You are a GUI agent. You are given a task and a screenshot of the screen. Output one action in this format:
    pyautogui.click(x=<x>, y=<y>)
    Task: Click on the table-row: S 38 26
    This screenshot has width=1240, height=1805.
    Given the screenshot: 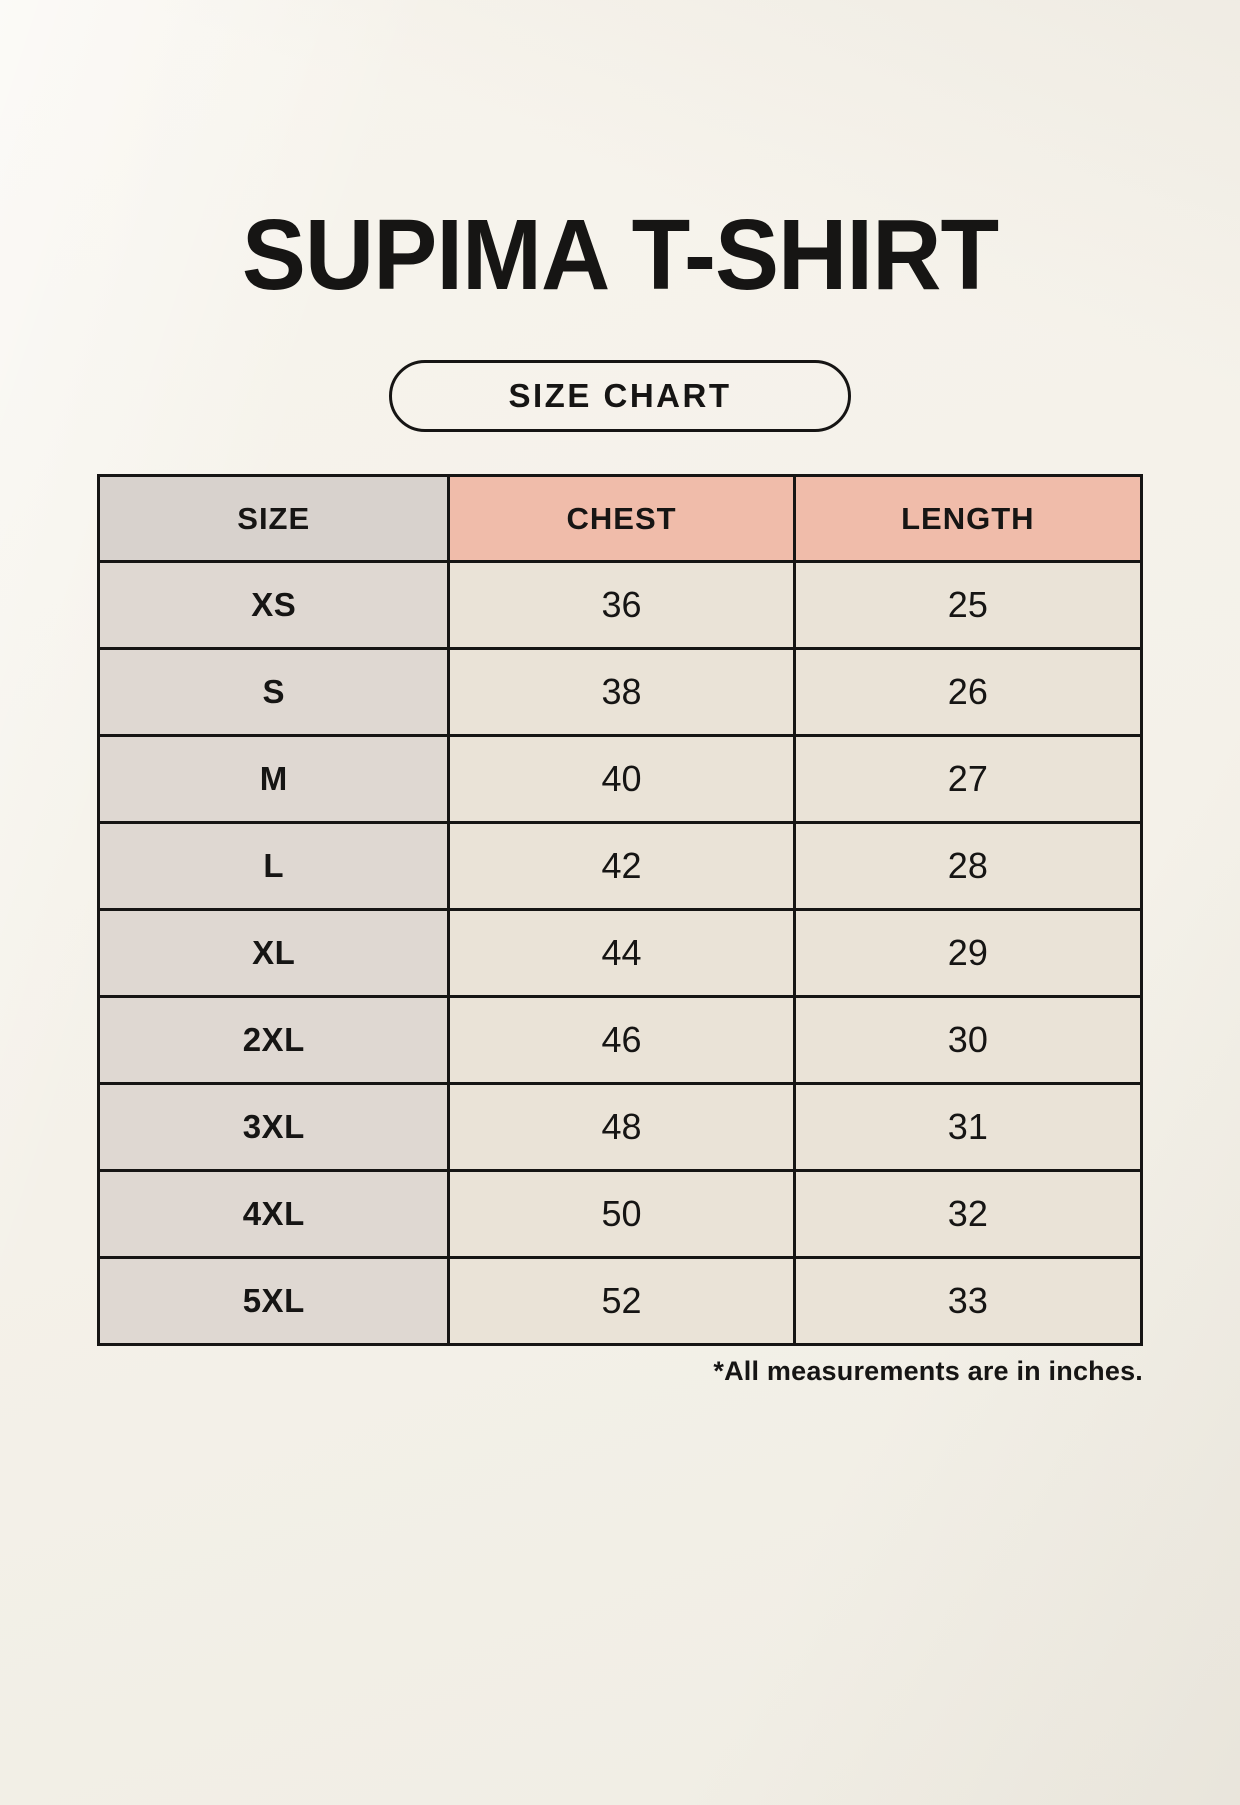 What is the action you would take?
    pyautogui.click(x=620, y=692)
    